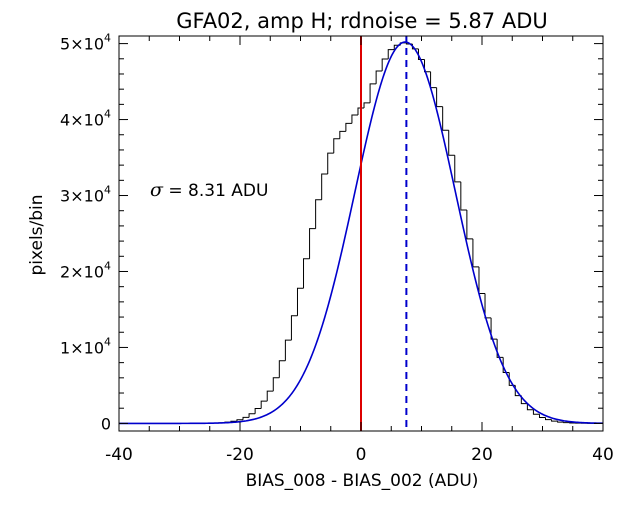  Describe the element at coordinates (240, 455) in the screenshot. I see `x-tick-label: -20` at that location.